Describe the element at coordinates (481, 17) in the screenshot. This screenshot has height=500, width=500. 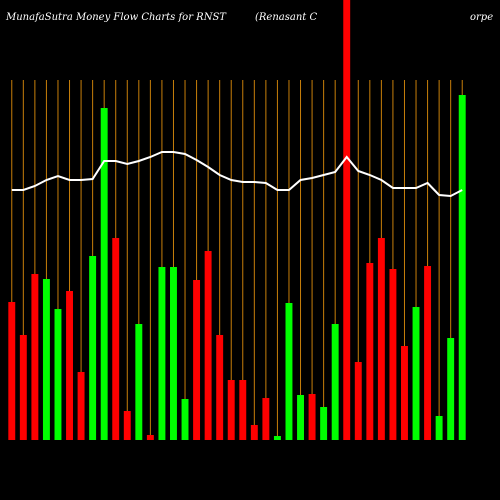
I see `chart-subtitle-end: orpe` at that location.